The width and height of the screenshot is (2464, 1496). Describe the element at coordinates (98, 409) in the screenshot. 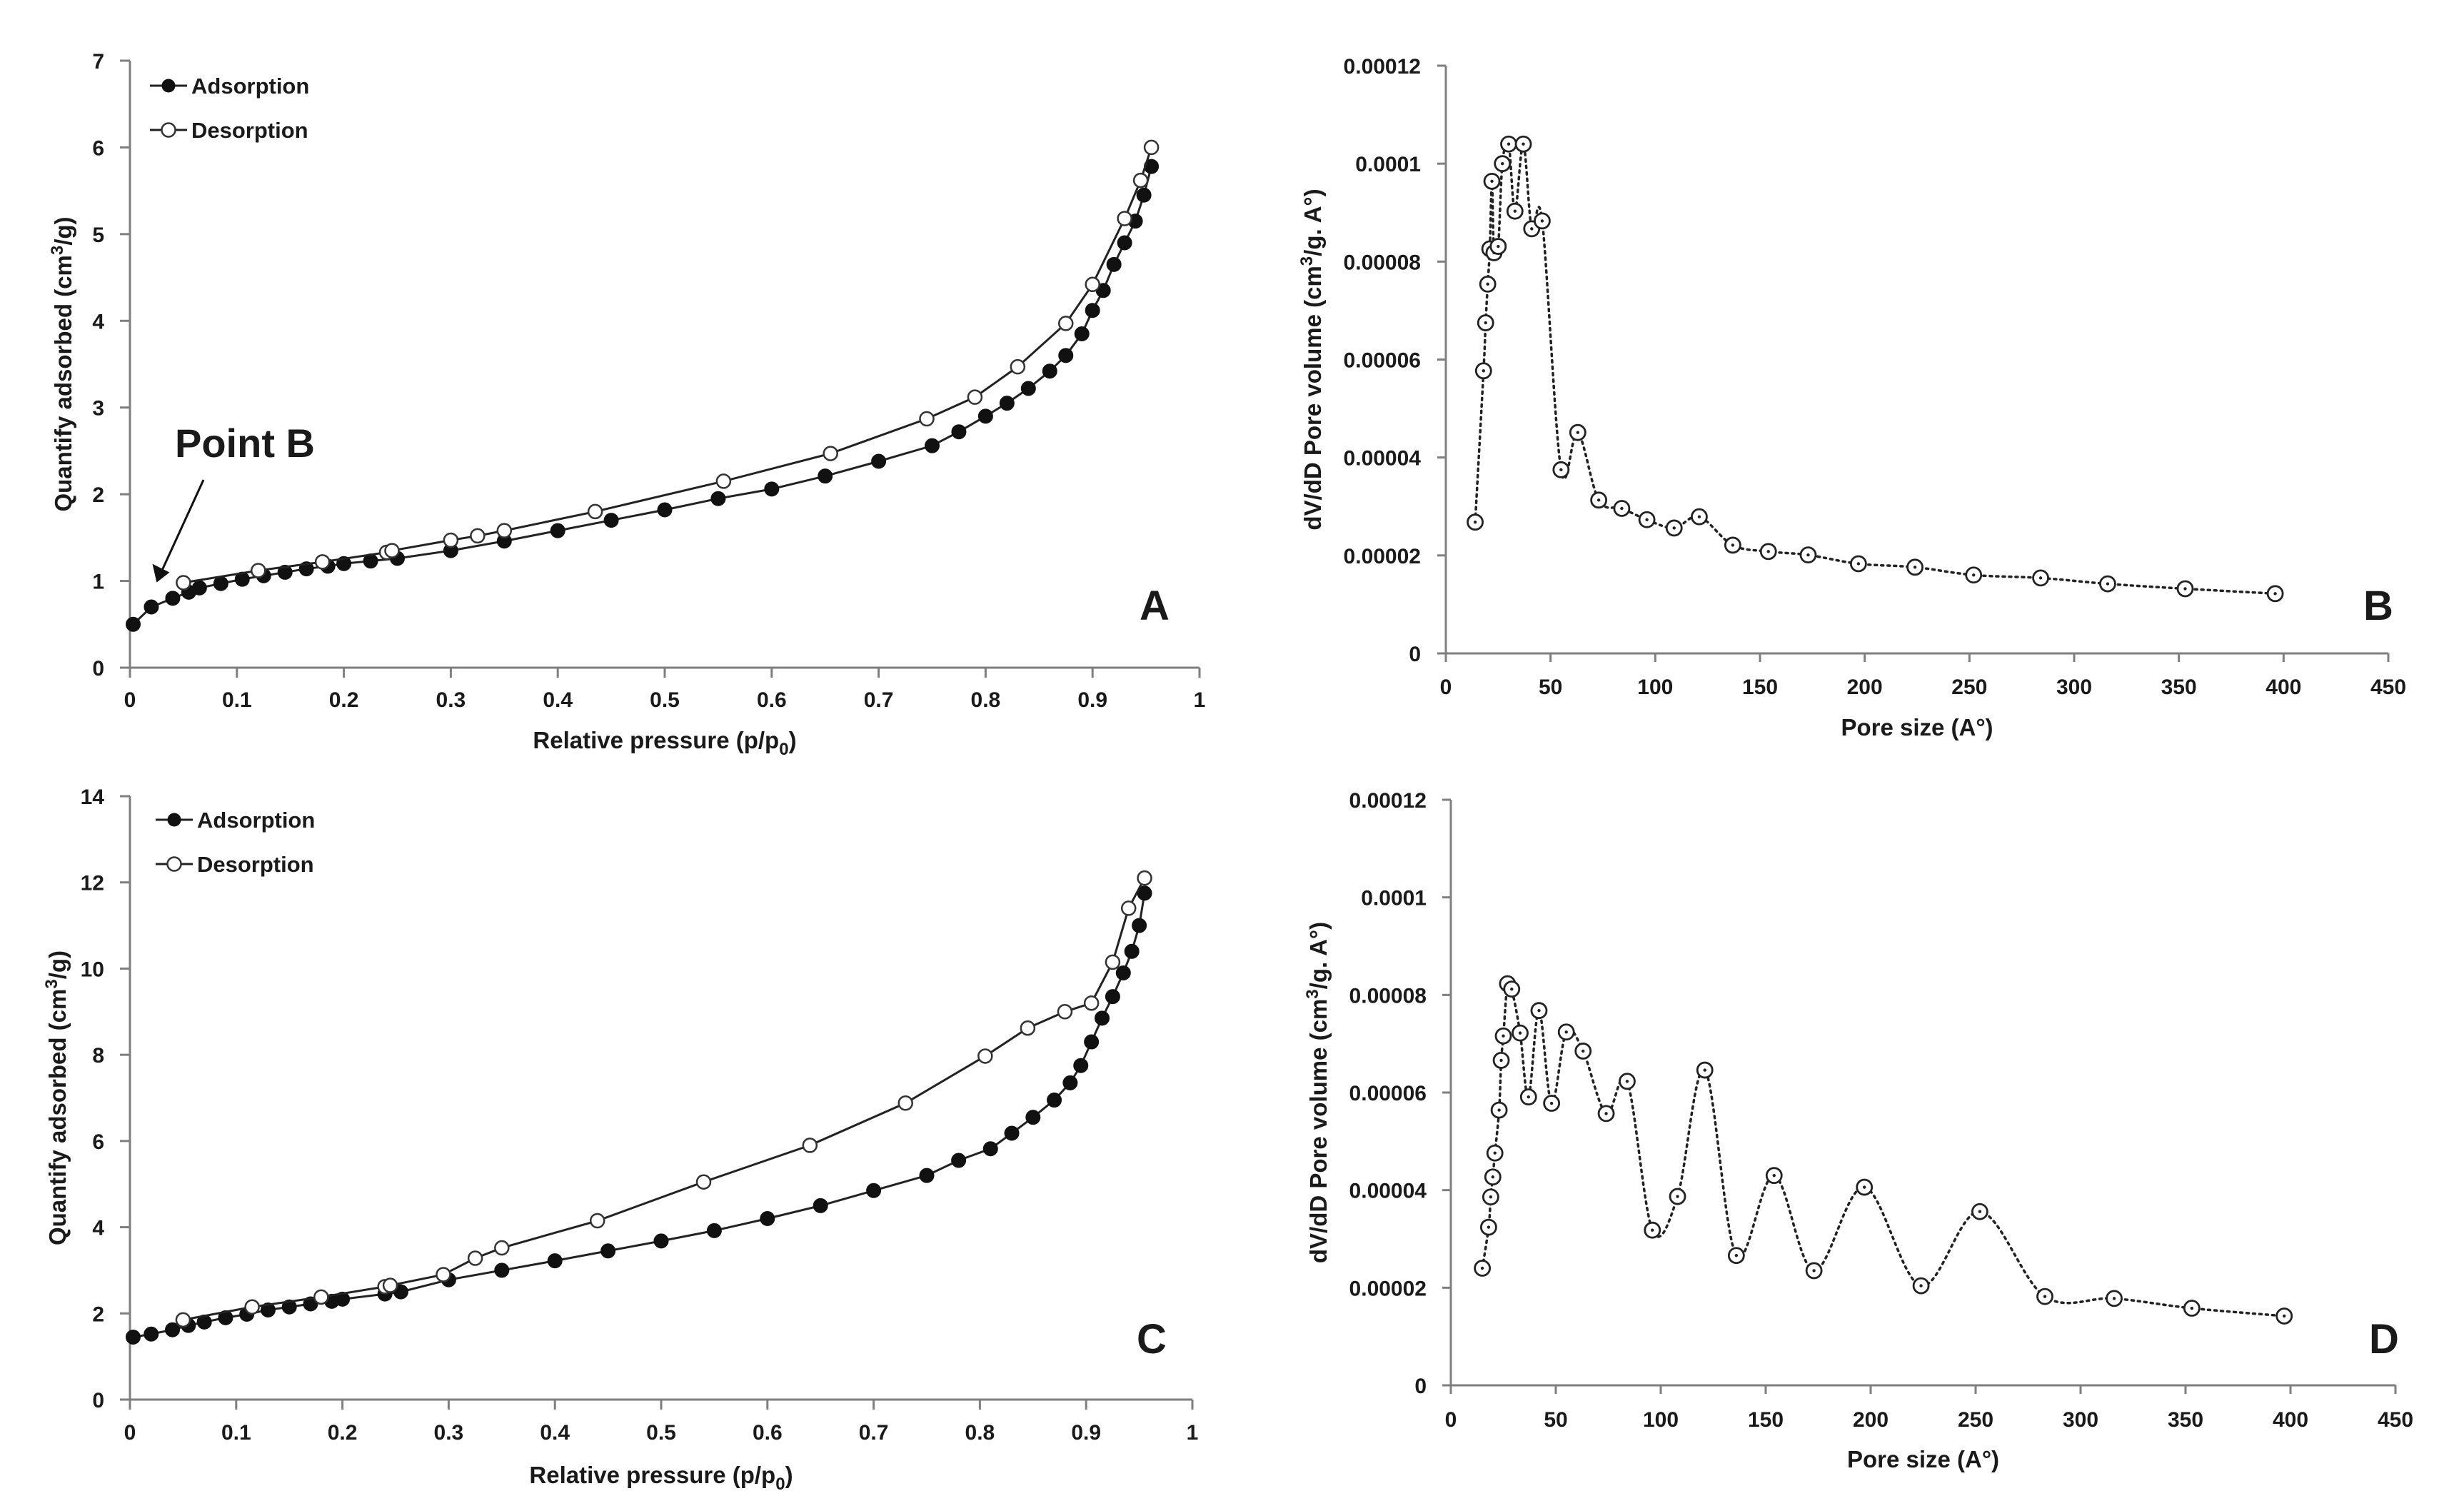

I see `y-tick-label: 3` at that location.